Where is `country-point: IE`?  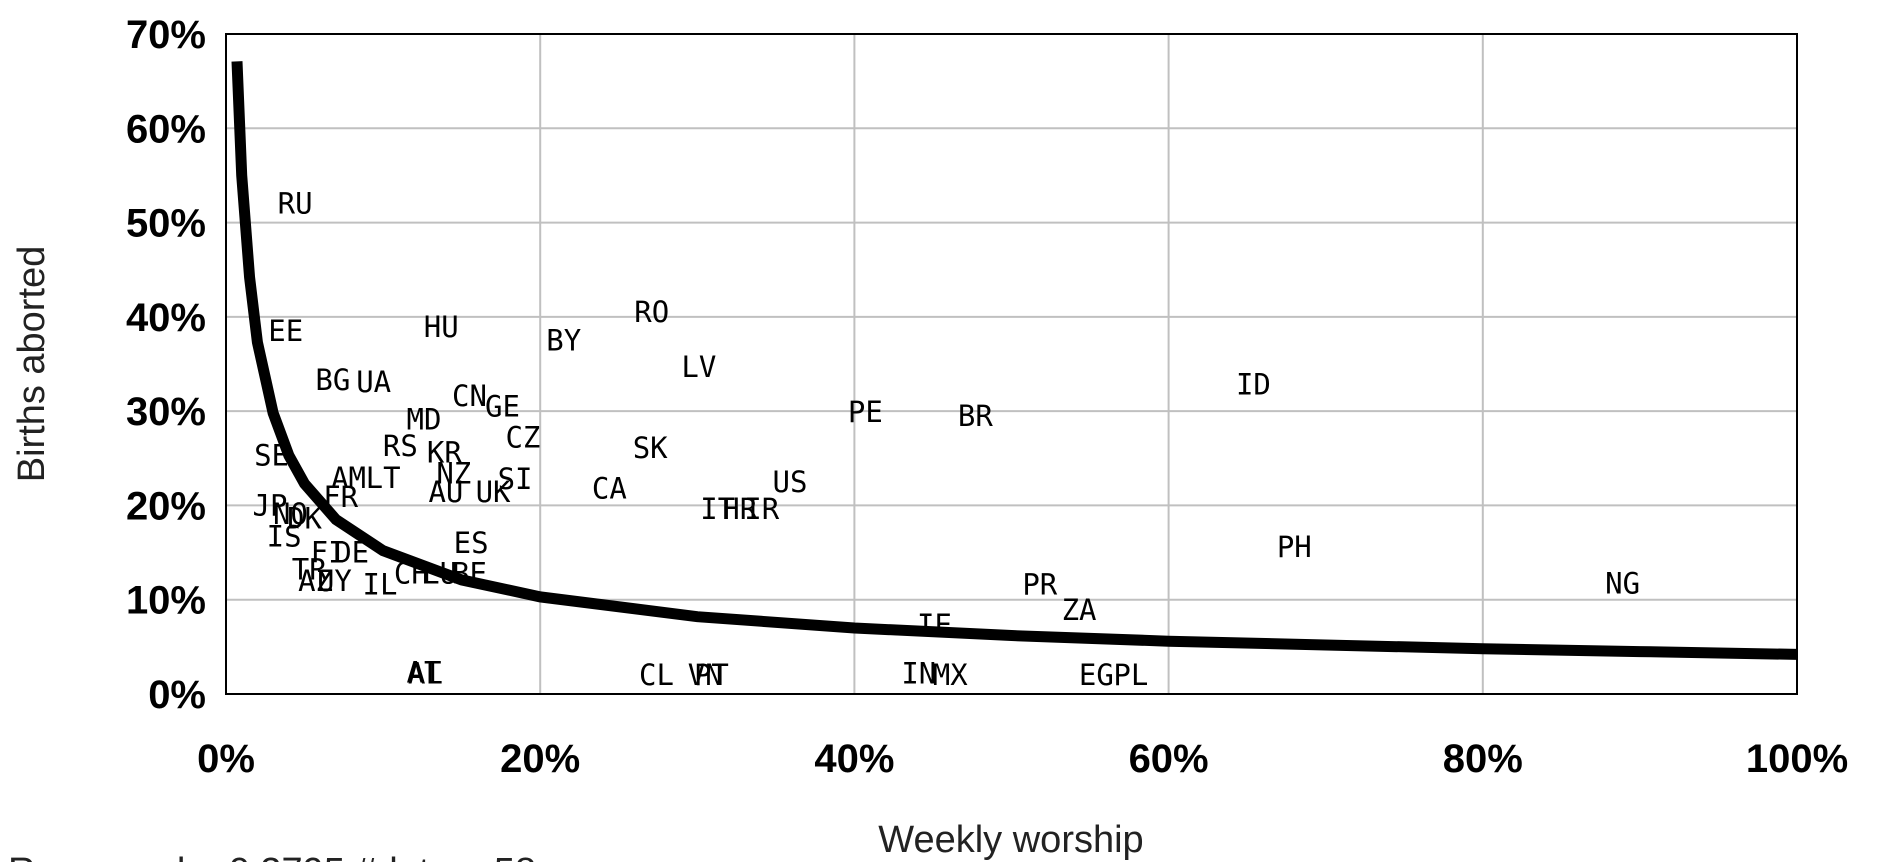 country-point: IE is located at coordinates (934, 625).